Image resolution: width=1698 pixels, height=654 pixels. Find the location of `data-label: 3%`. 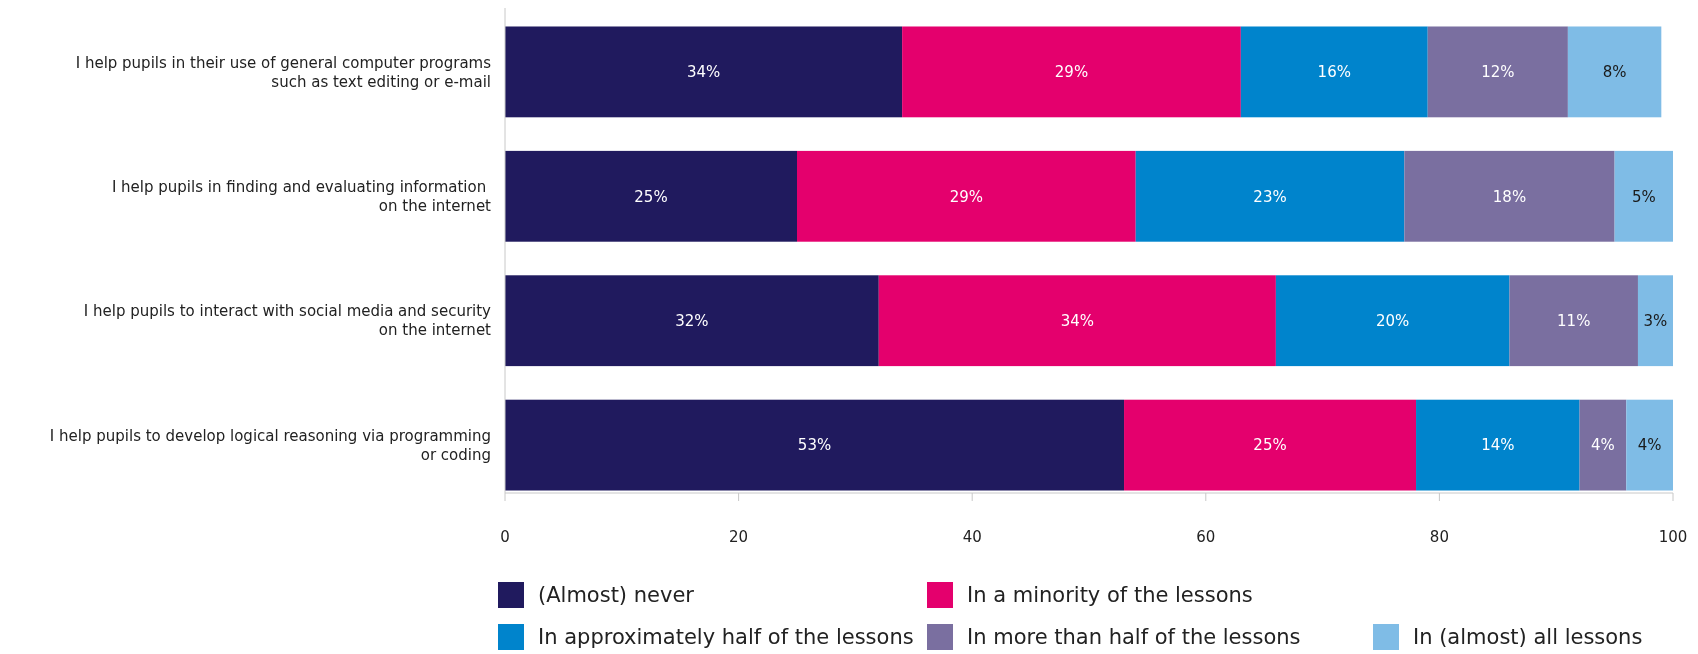

data-label: 3% is located at coordinates (1655, 320).